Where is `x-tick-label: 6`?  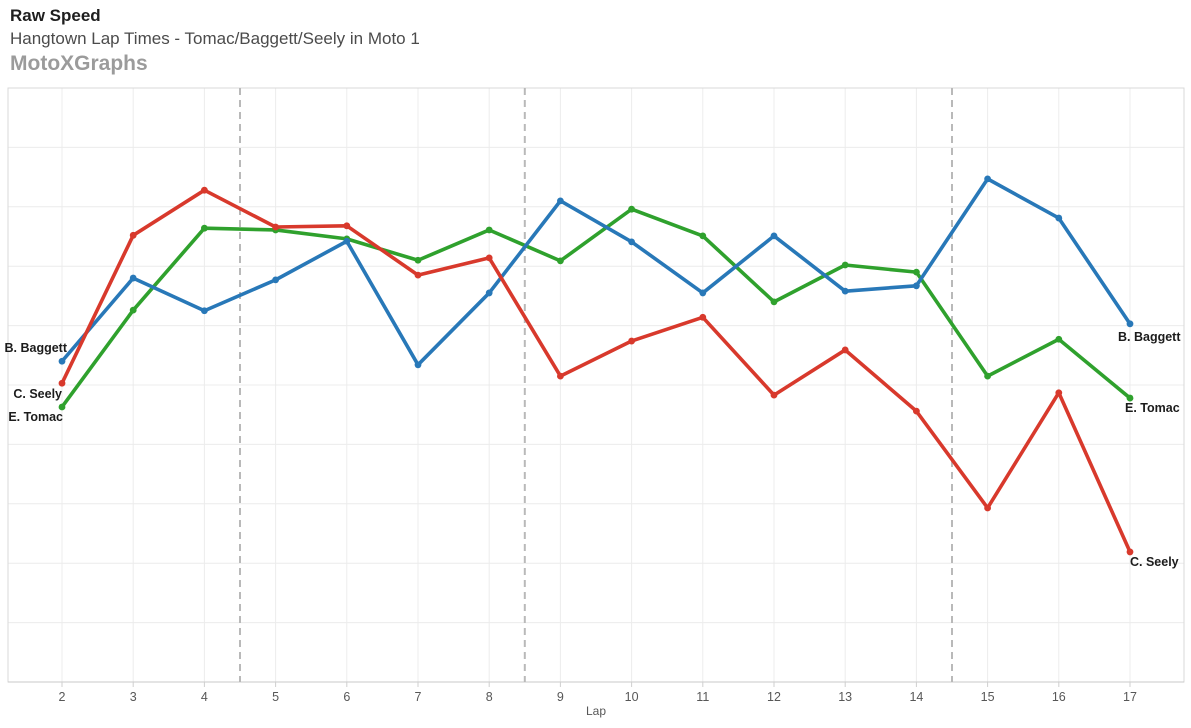 x-tick-label: 6 is located at coordinates (346, 697).